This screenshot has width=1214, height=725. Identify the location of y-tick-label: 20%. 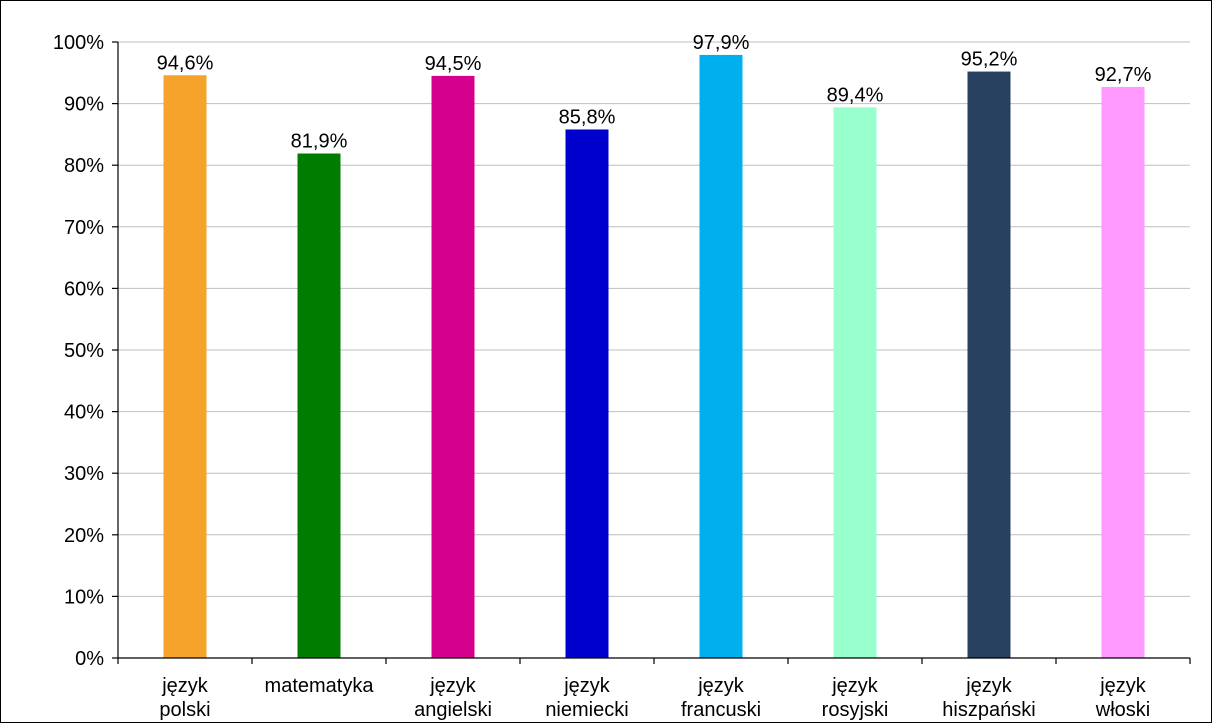
(84, 536).